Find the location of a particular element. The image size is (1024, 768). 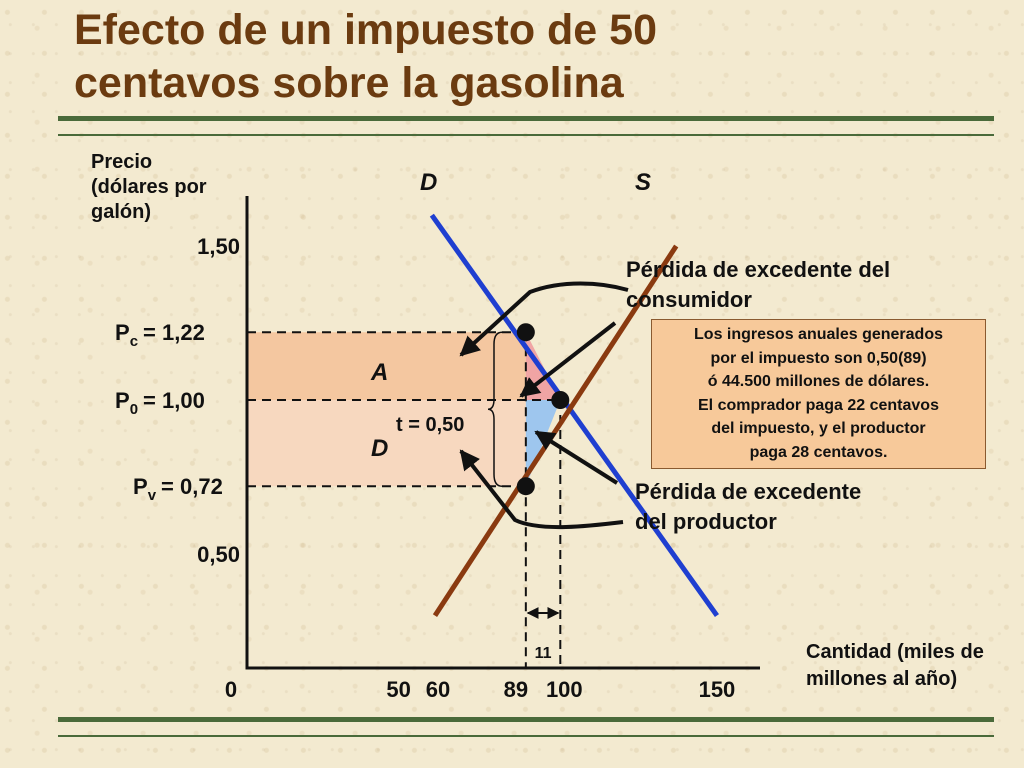

arrow-to-producer-loss is located at coordinates (576, 457).